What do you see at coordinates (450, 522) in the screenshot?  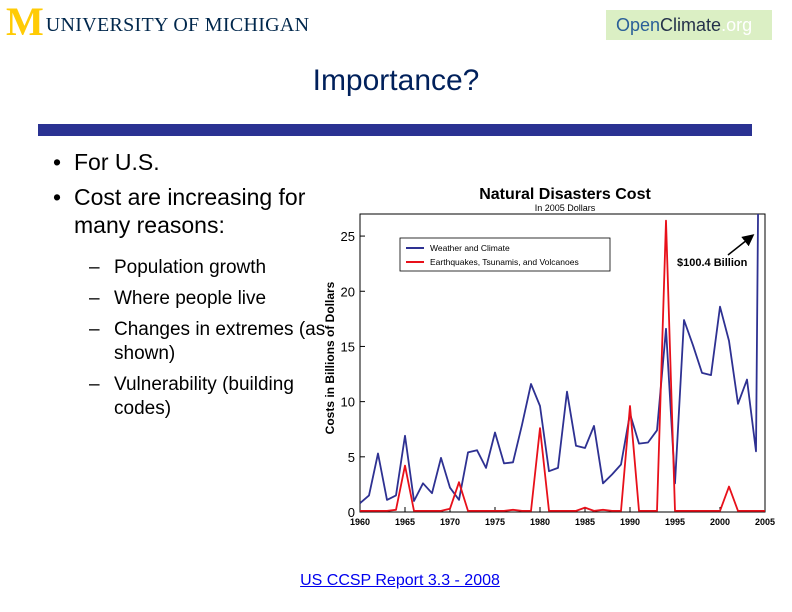 I see `x-tick-label: 1970` at bounding box center [450, 522].